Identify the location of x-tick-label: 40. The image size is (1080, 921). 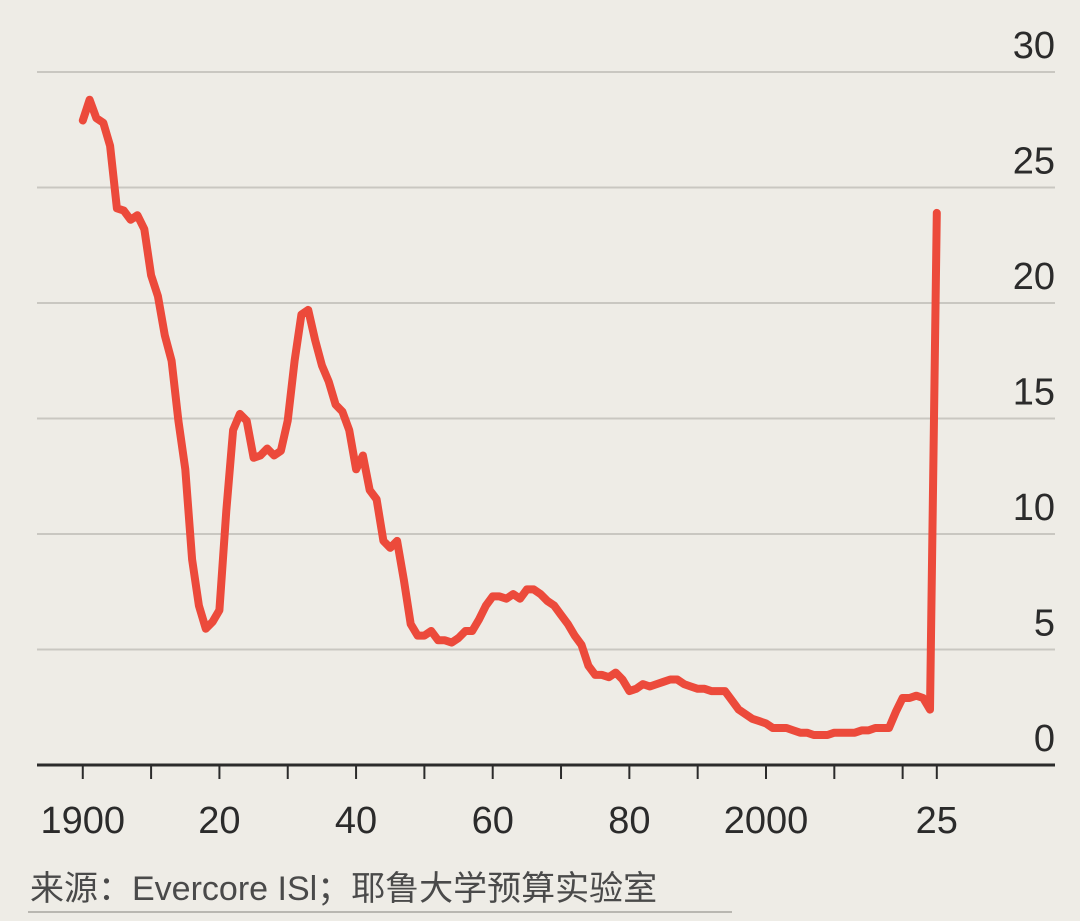
(356, 821).